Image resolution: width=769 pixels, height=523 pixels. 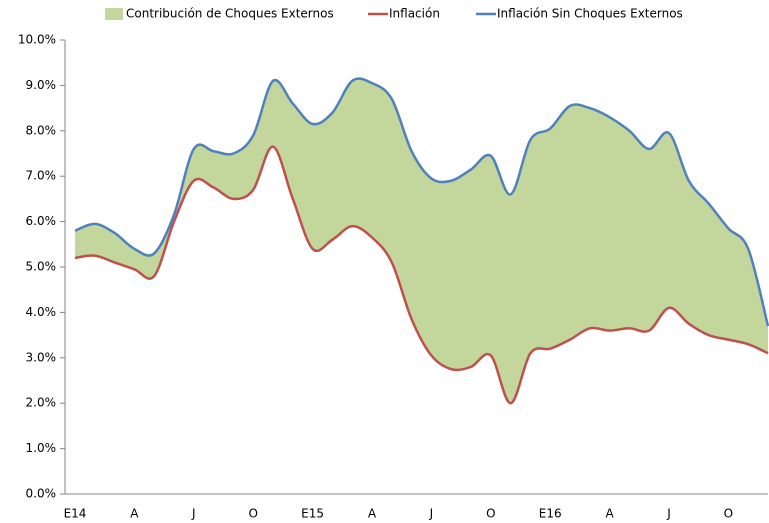 I want to click on y-tick-label: 1.0%, so click(x=41, y=448).